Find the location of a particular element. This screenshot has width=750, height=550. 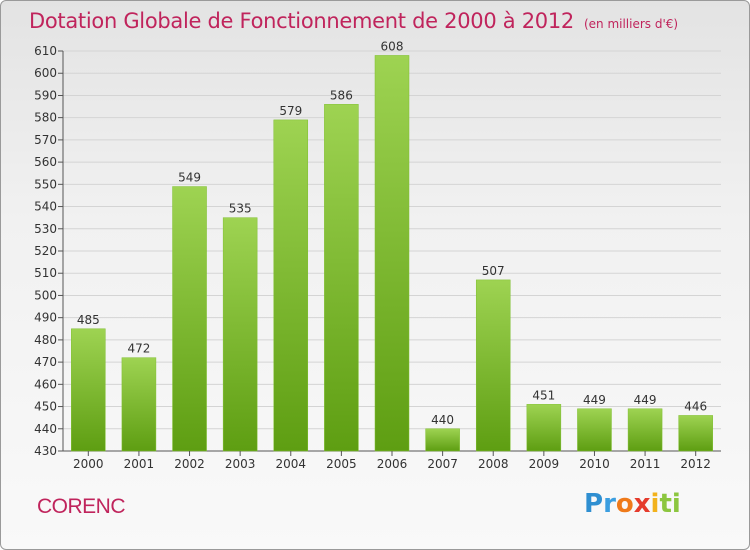

y-tick-label: 480 is located at coordinates (45, 340).